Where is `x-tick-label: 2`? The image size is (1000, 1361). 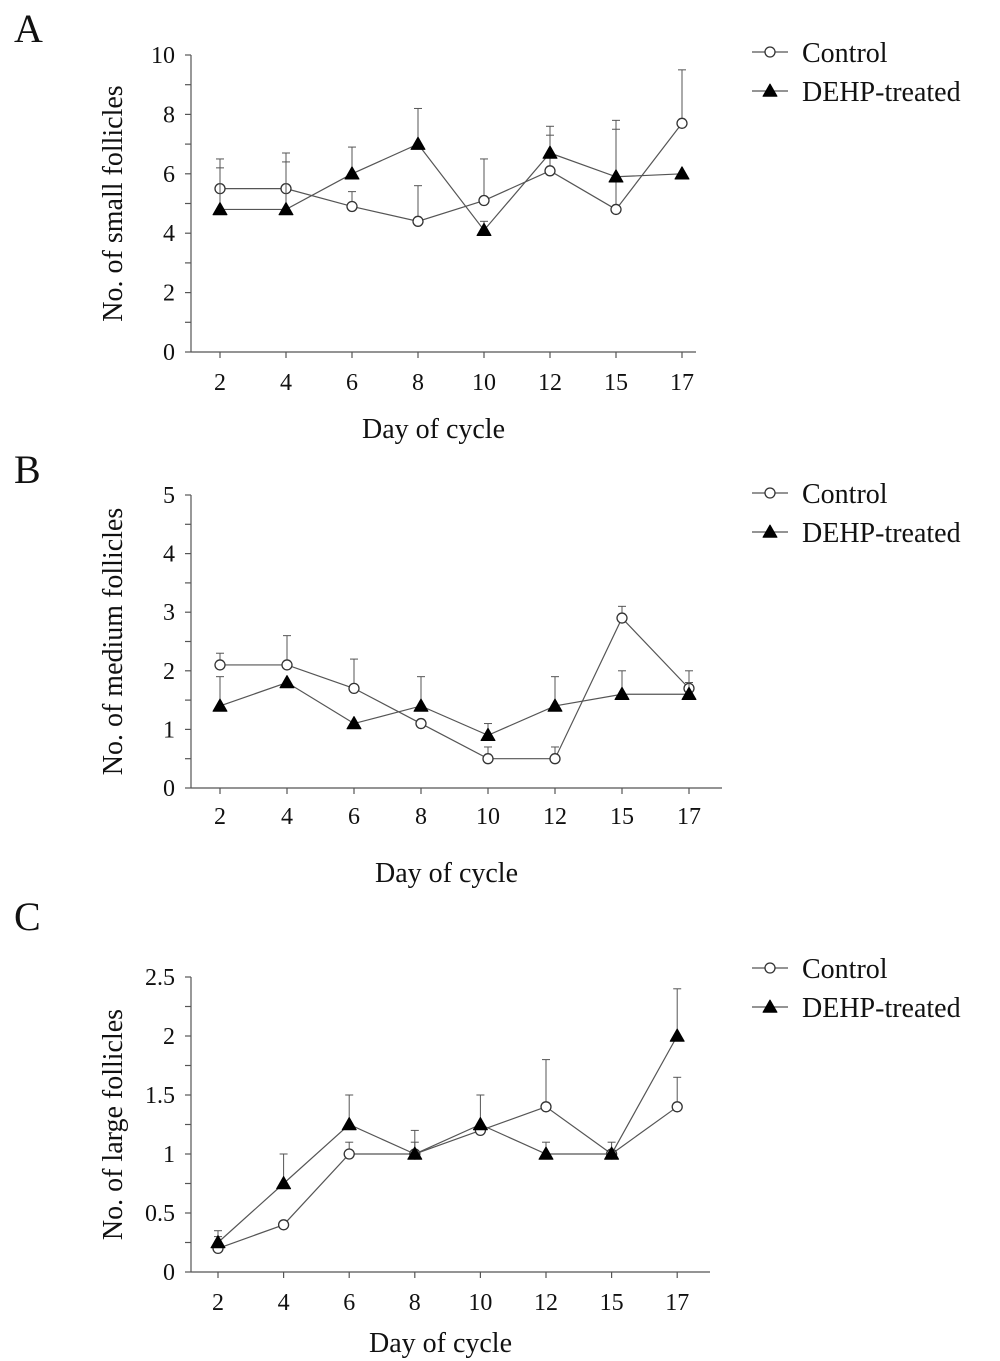
x-tick-label: 2 is located at coordinates (220, 817).